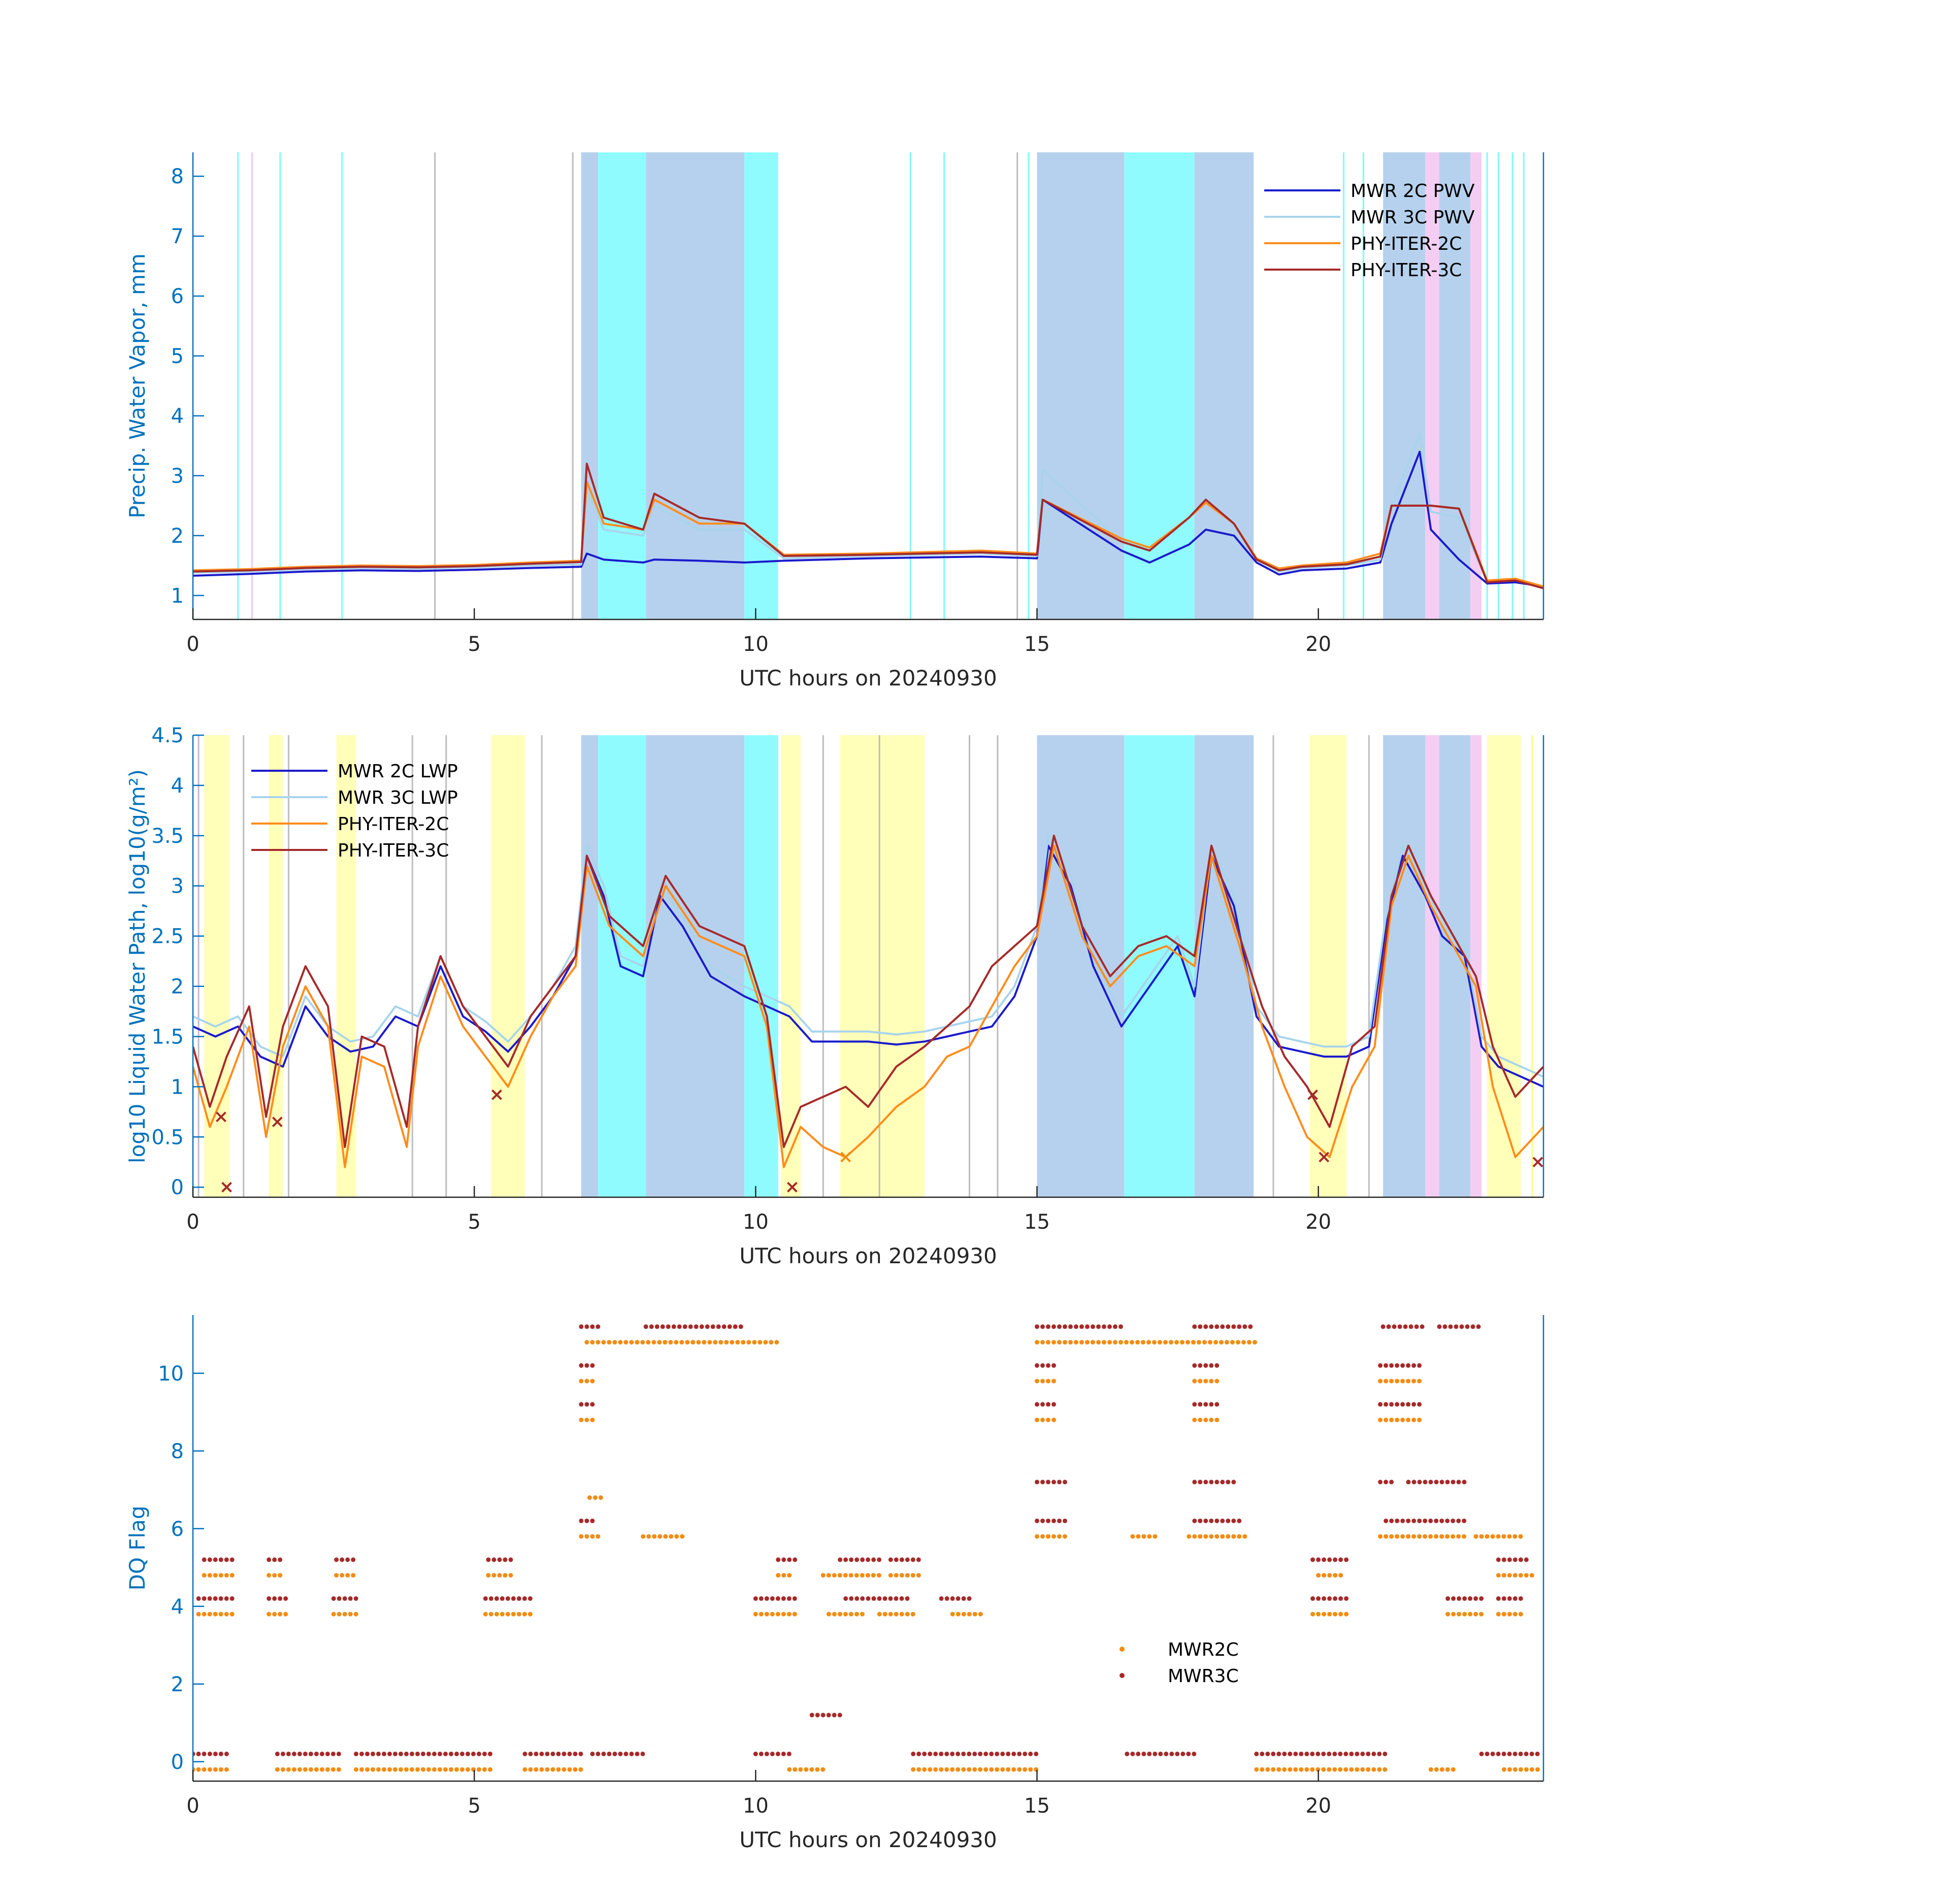  Describe the element at coordinates (1318, 645) in the screenshot. I see `pwv-x-tick-label: 20` at that location.